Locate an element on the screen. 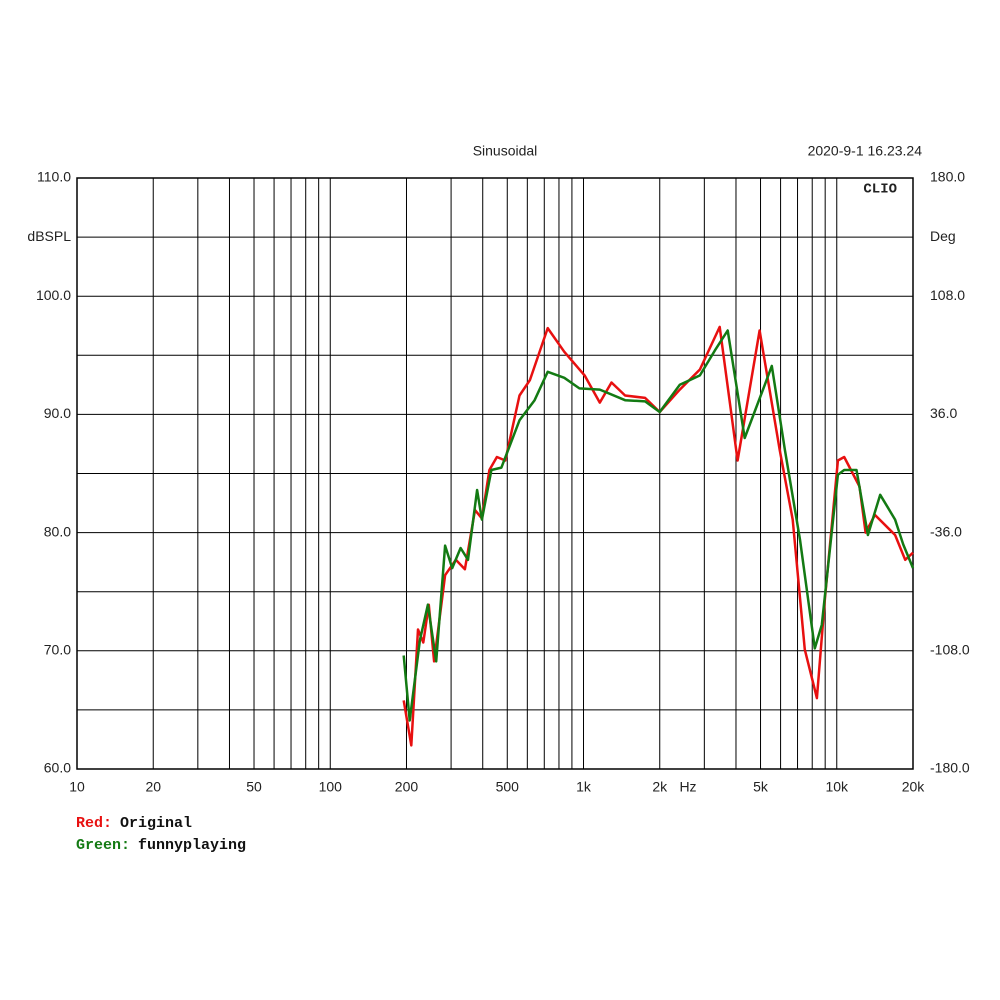  x-tick-label: 50 is located at coordinates (254, 787).